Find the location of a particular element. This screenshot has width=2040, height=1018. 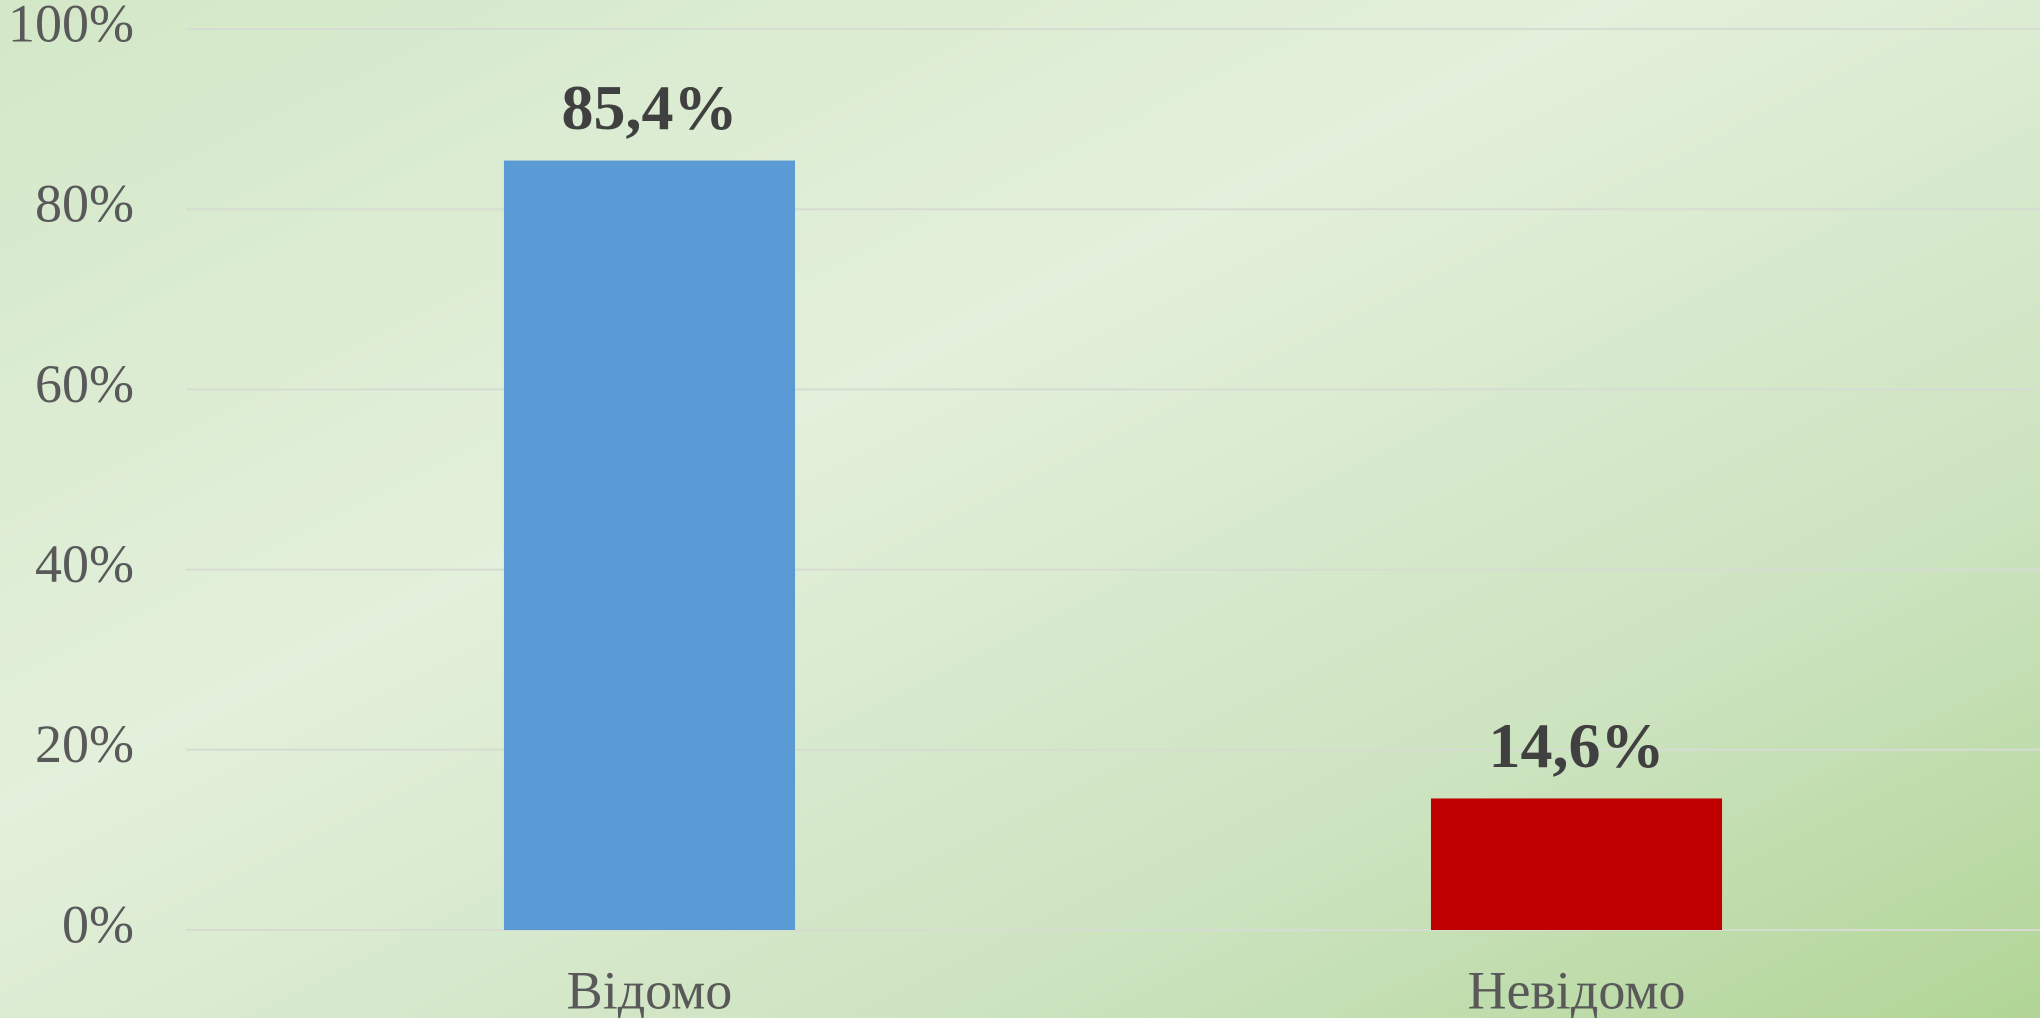

y-tick-label: 100% is located at coordinates (71, 26).